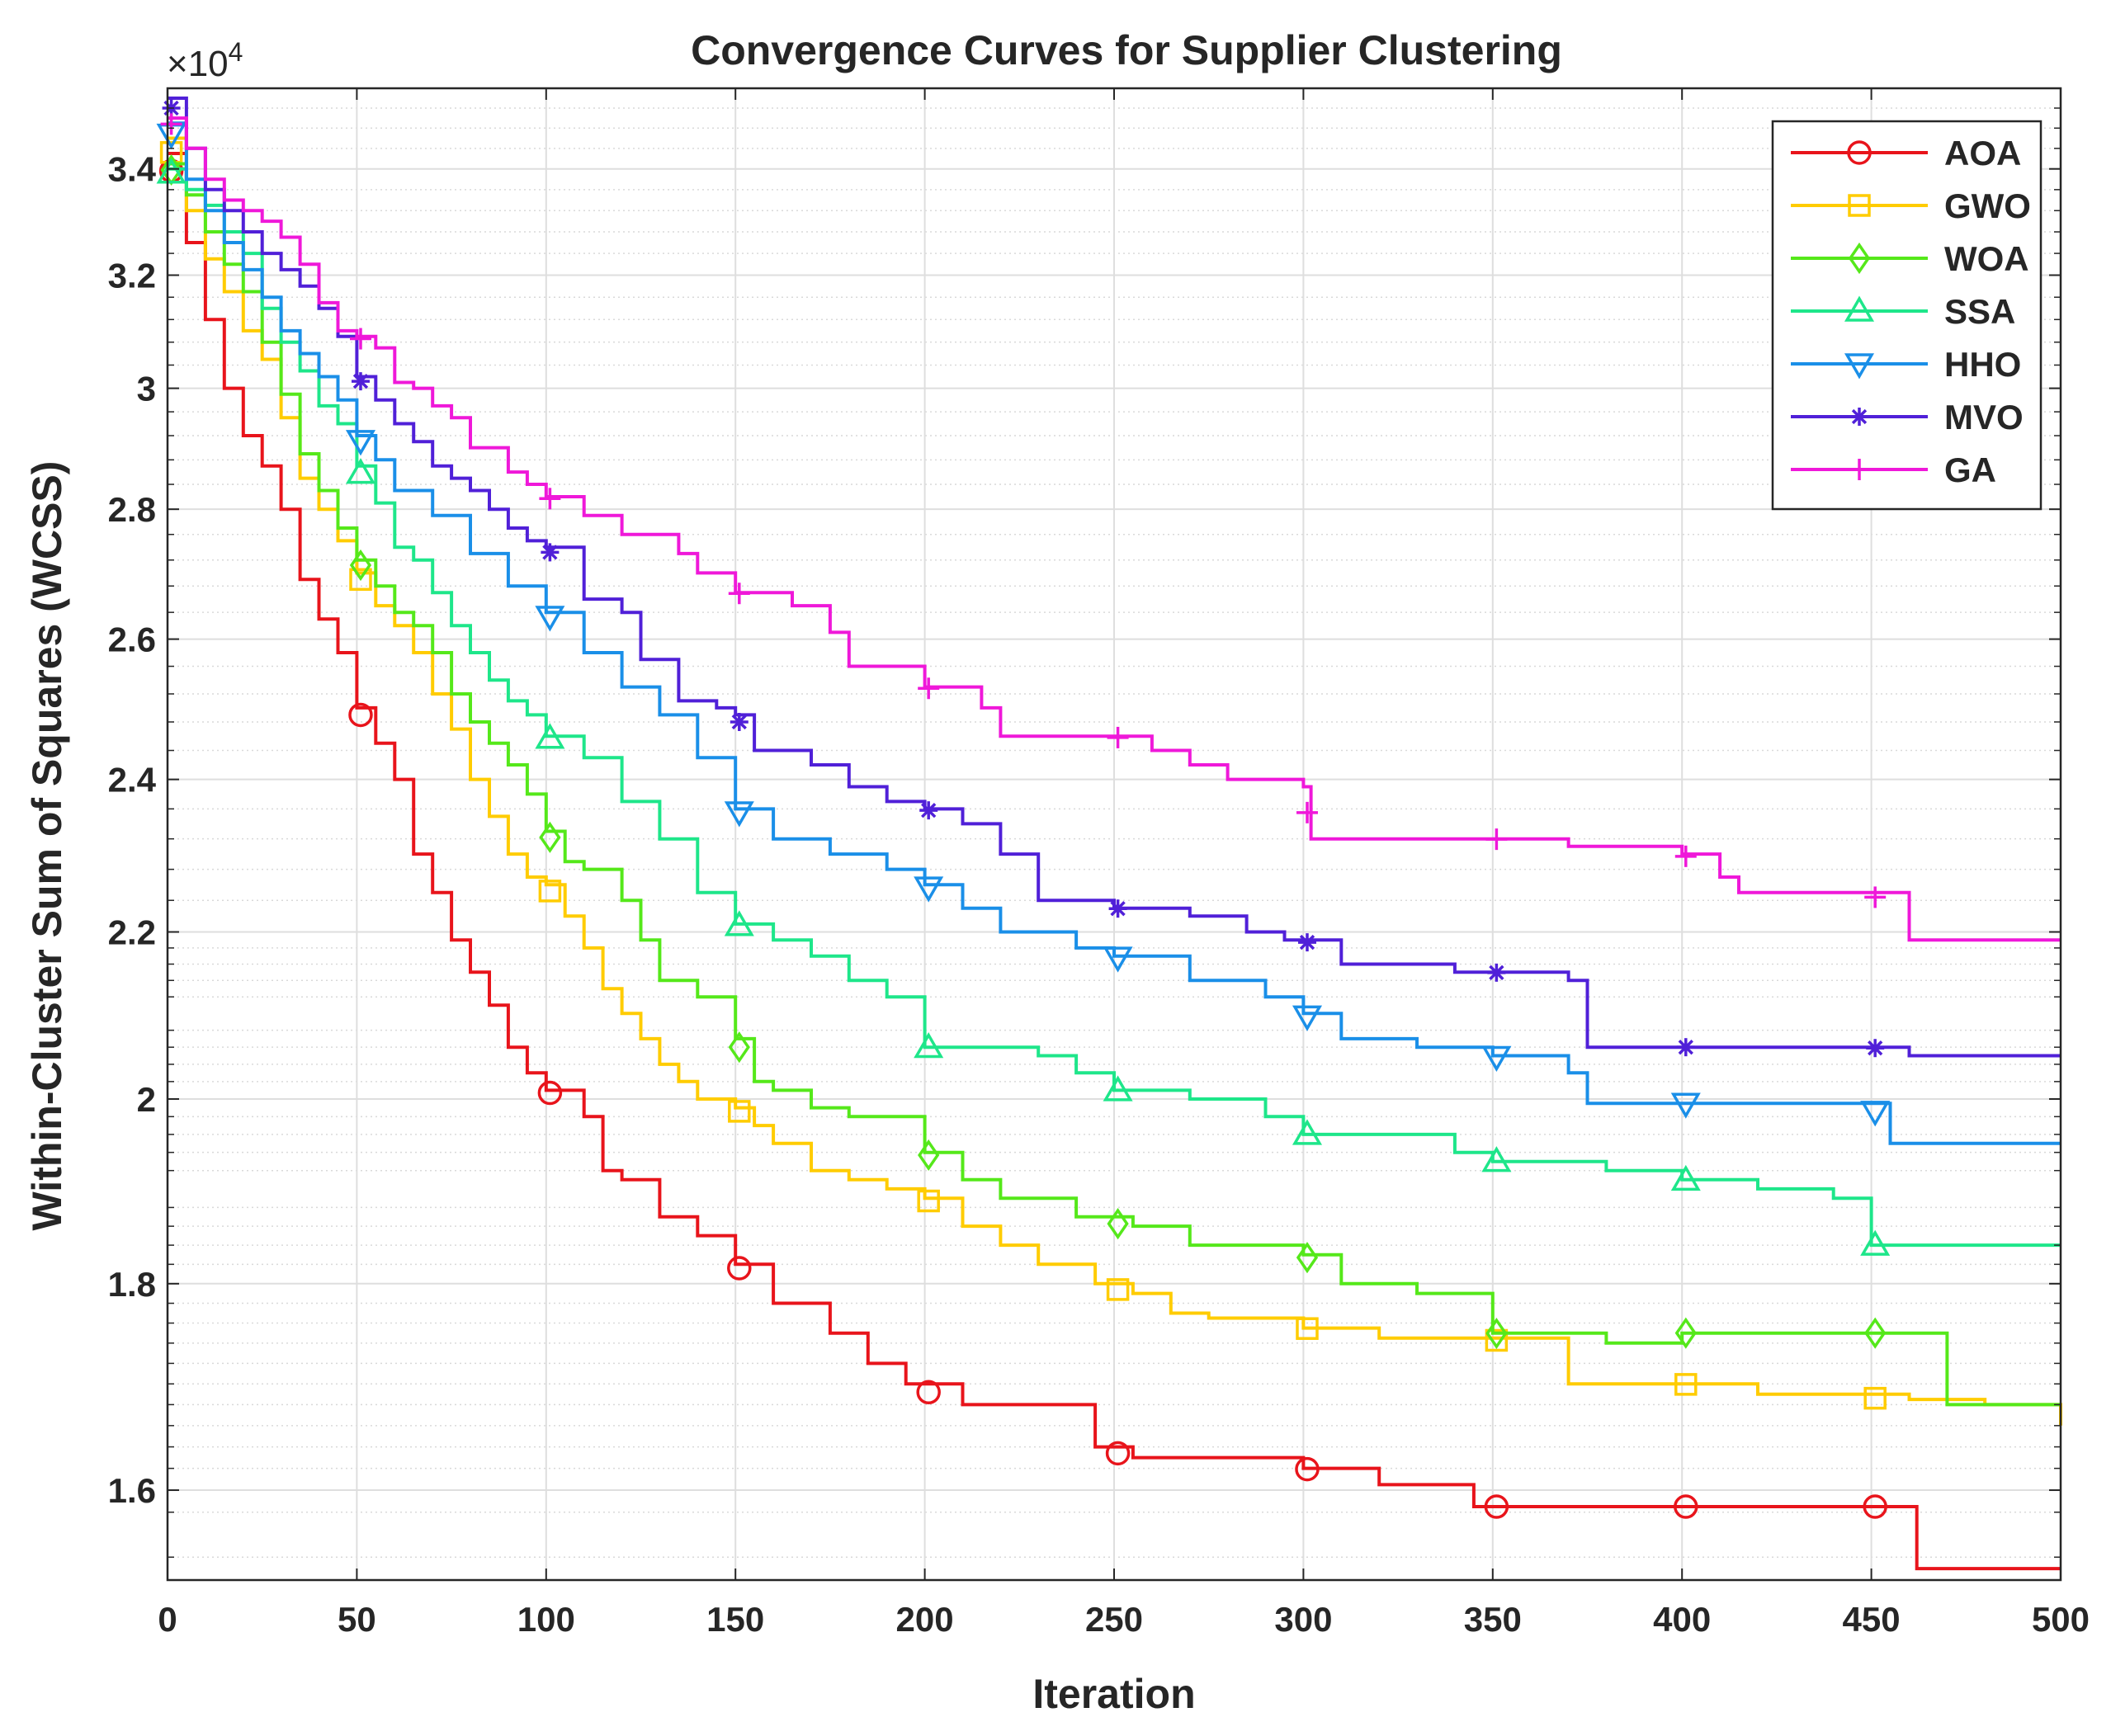  I want to click on legend-marker-mvo, so click(1859, 417).